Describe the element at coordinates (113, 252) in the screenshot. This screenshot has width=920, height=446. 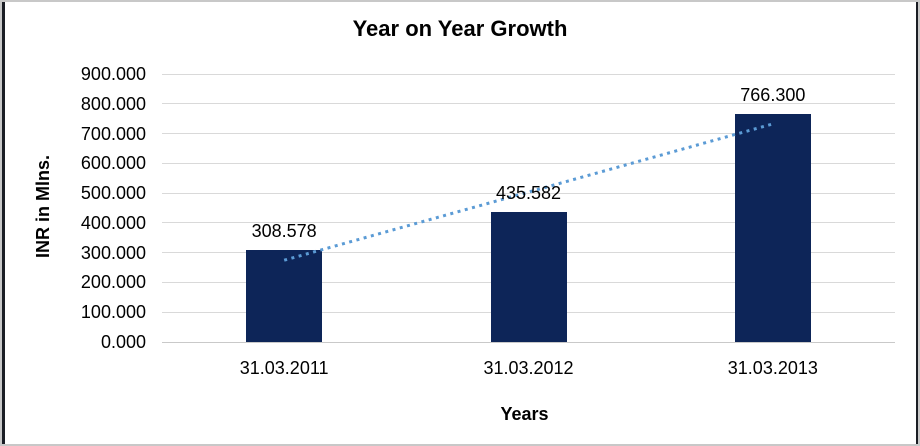
I see `y-tick-label: 300.000` at that location.